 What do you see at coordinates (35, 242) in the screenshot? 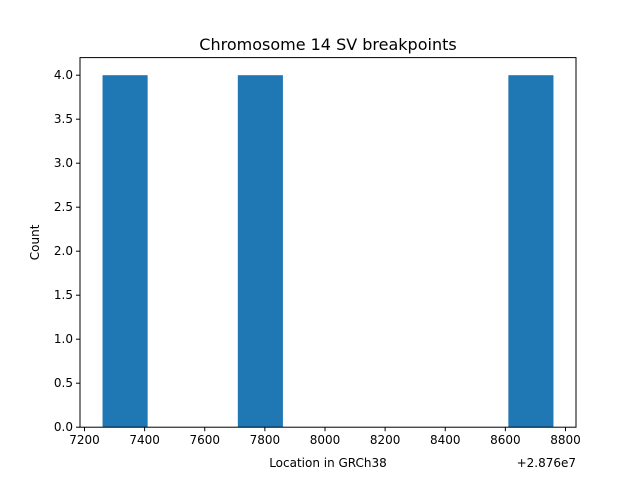
I see `y-axis-label: Count` at bounding box center [35, 242].